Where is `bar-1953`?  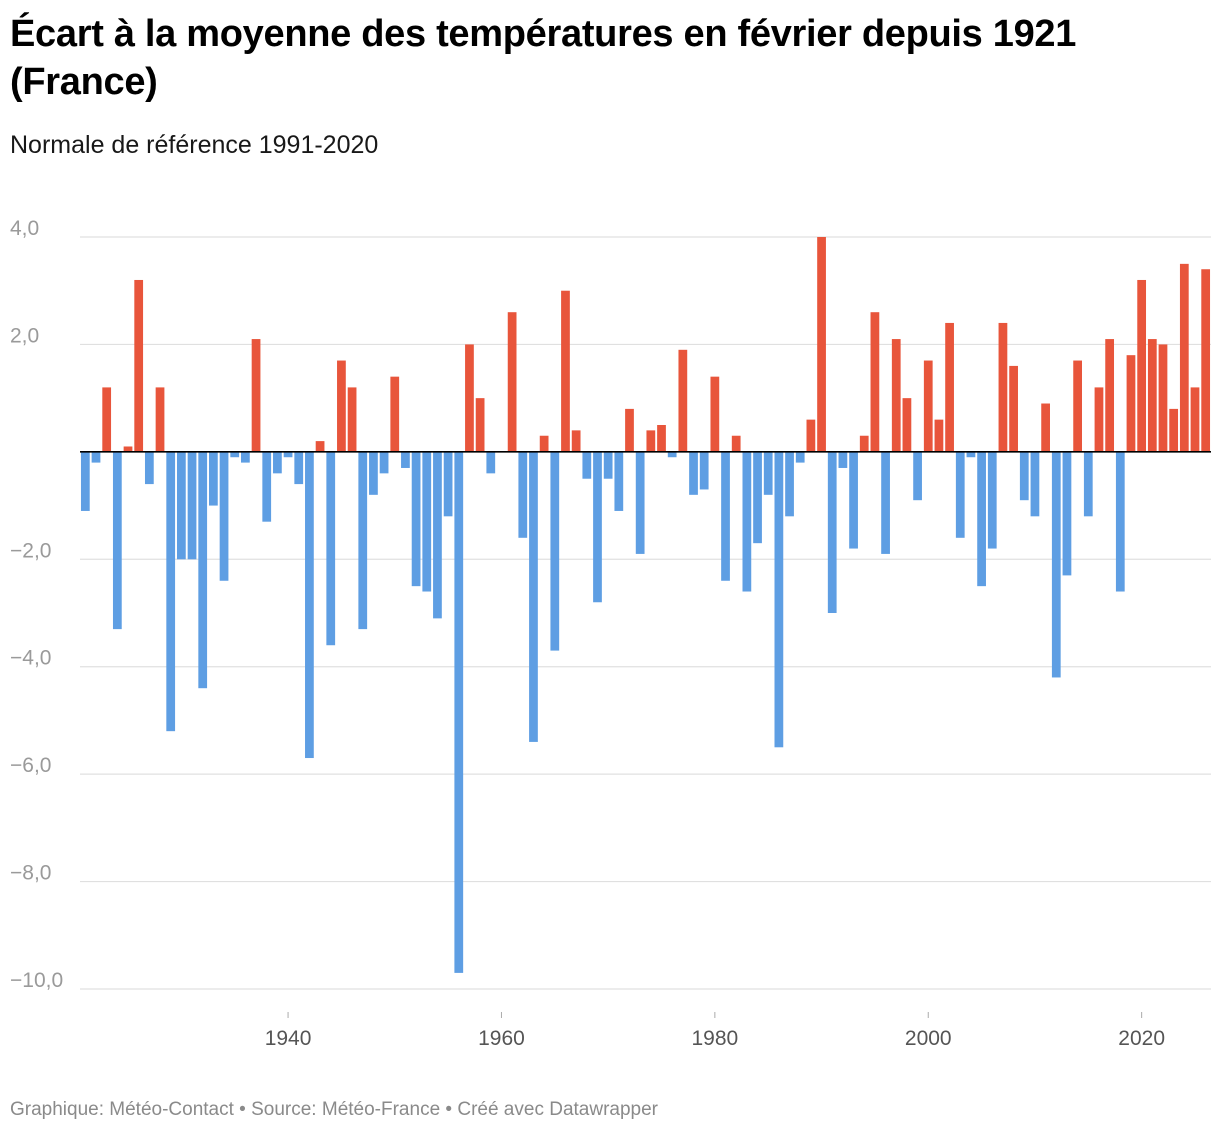 bar-1953 is located at coordinates (427, 521).